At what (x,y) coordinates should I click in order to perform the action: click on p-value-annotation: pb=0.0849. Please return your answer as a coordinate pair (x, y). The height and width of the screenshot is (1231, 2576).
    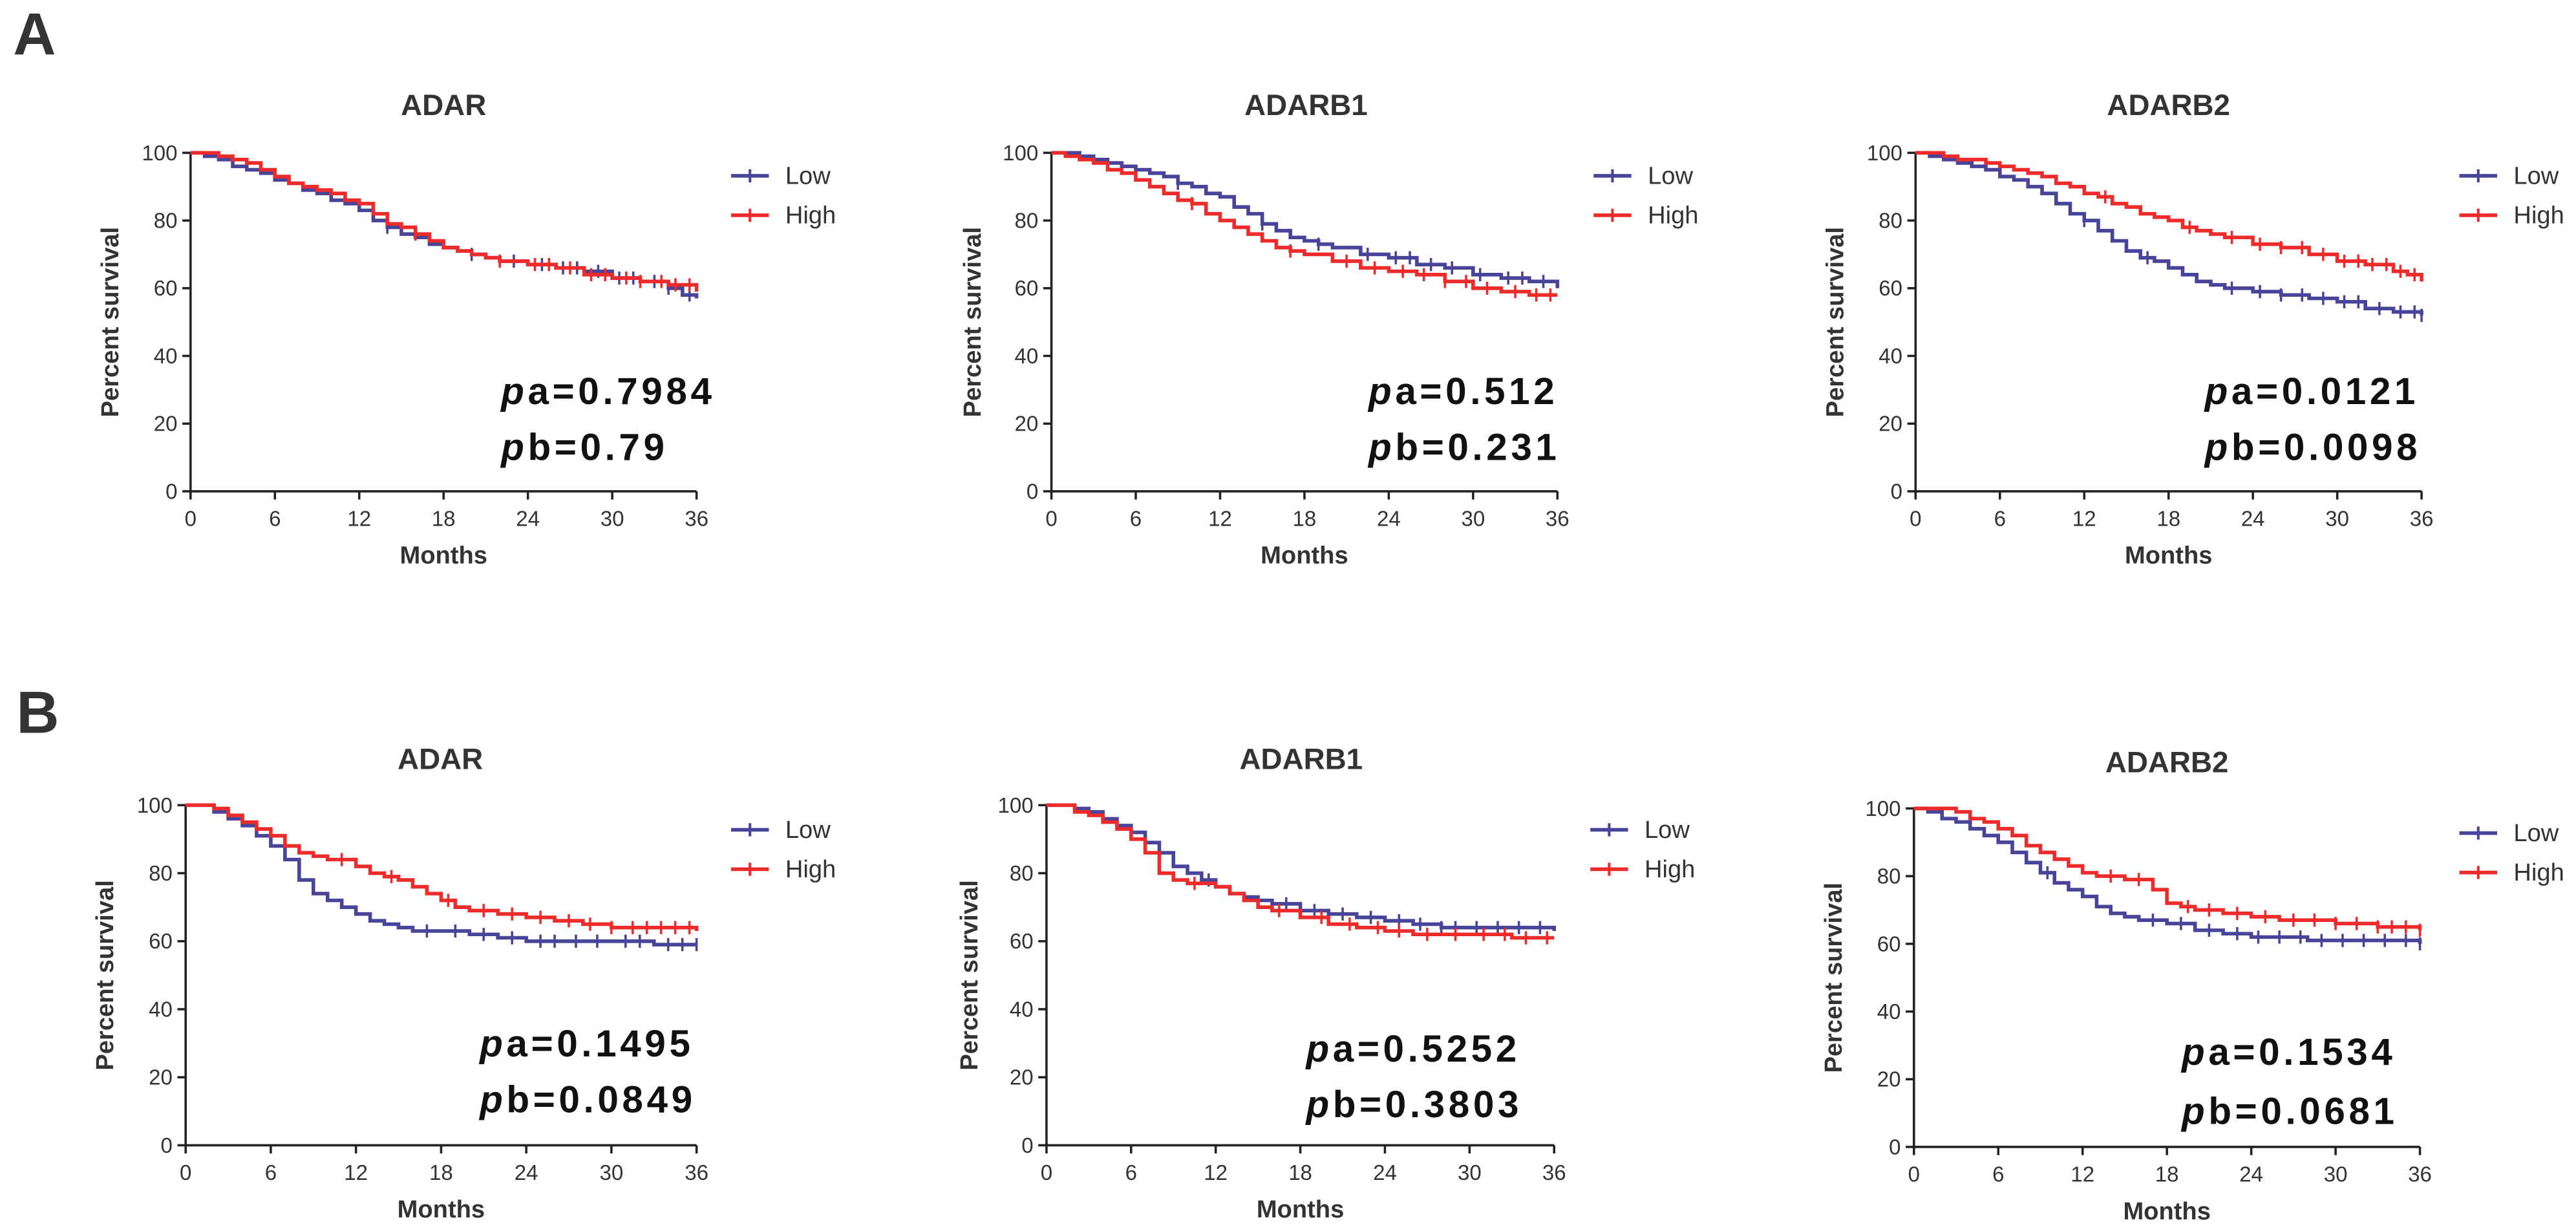
    Looking at the image, I should click on (587, 1100).